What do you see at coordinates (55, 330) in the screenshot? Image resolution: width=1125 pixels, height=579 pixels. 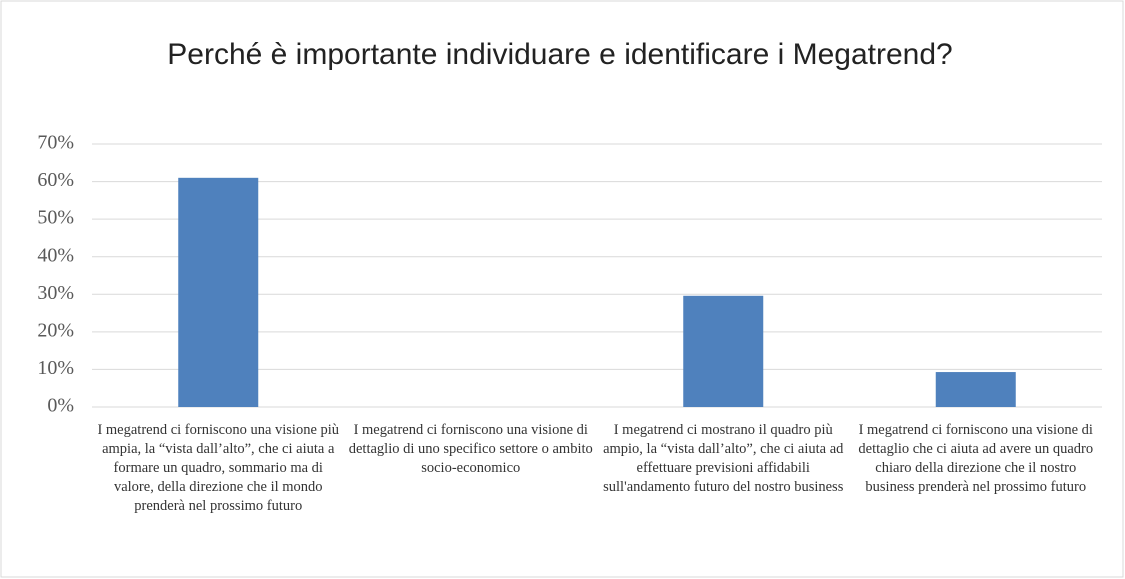 I see `y-tick-label: 20%` at bounding box center [55, 330].